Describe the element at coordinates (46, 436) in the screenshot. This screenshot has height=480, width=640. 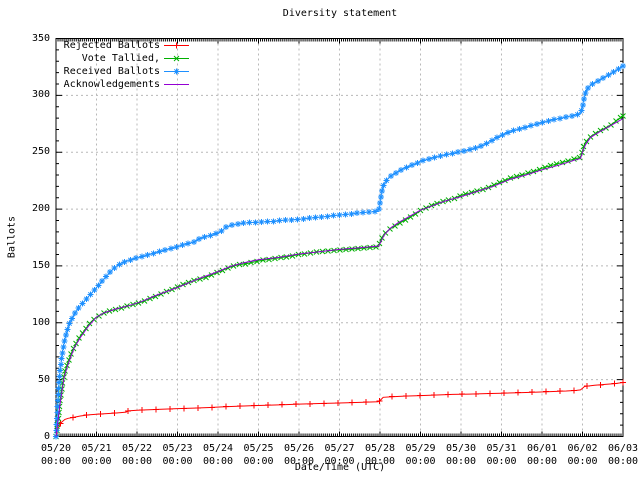
I see `y-tick-label: 0` at that location.